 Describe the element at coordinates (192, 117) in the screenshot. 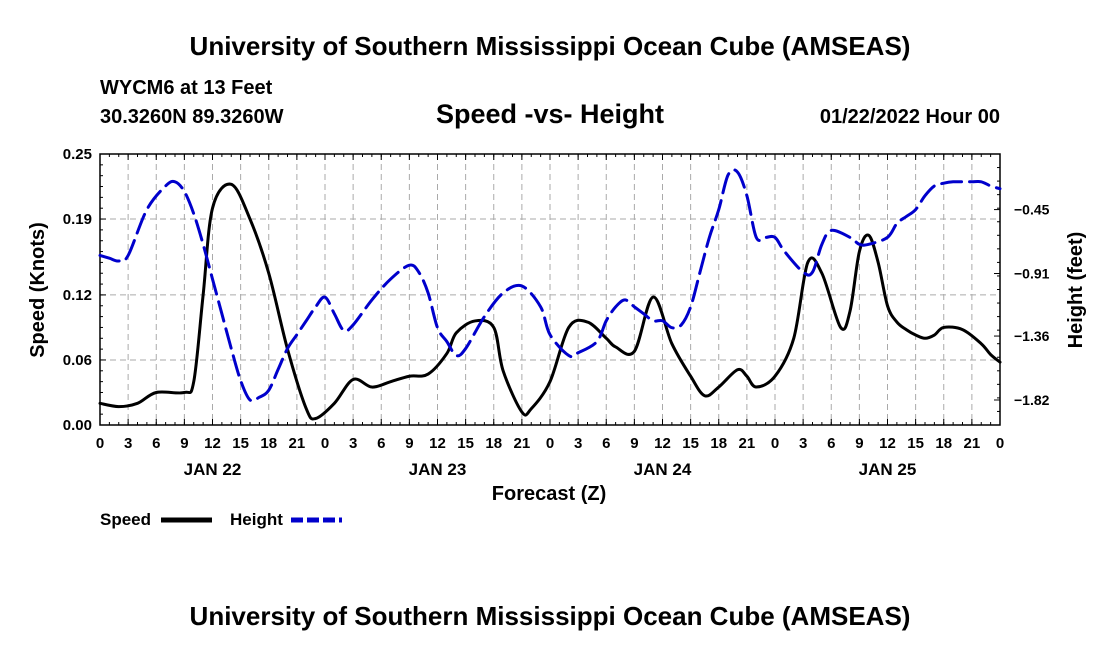

I see `location-label: 30.3260N 89.3260W` at that location.